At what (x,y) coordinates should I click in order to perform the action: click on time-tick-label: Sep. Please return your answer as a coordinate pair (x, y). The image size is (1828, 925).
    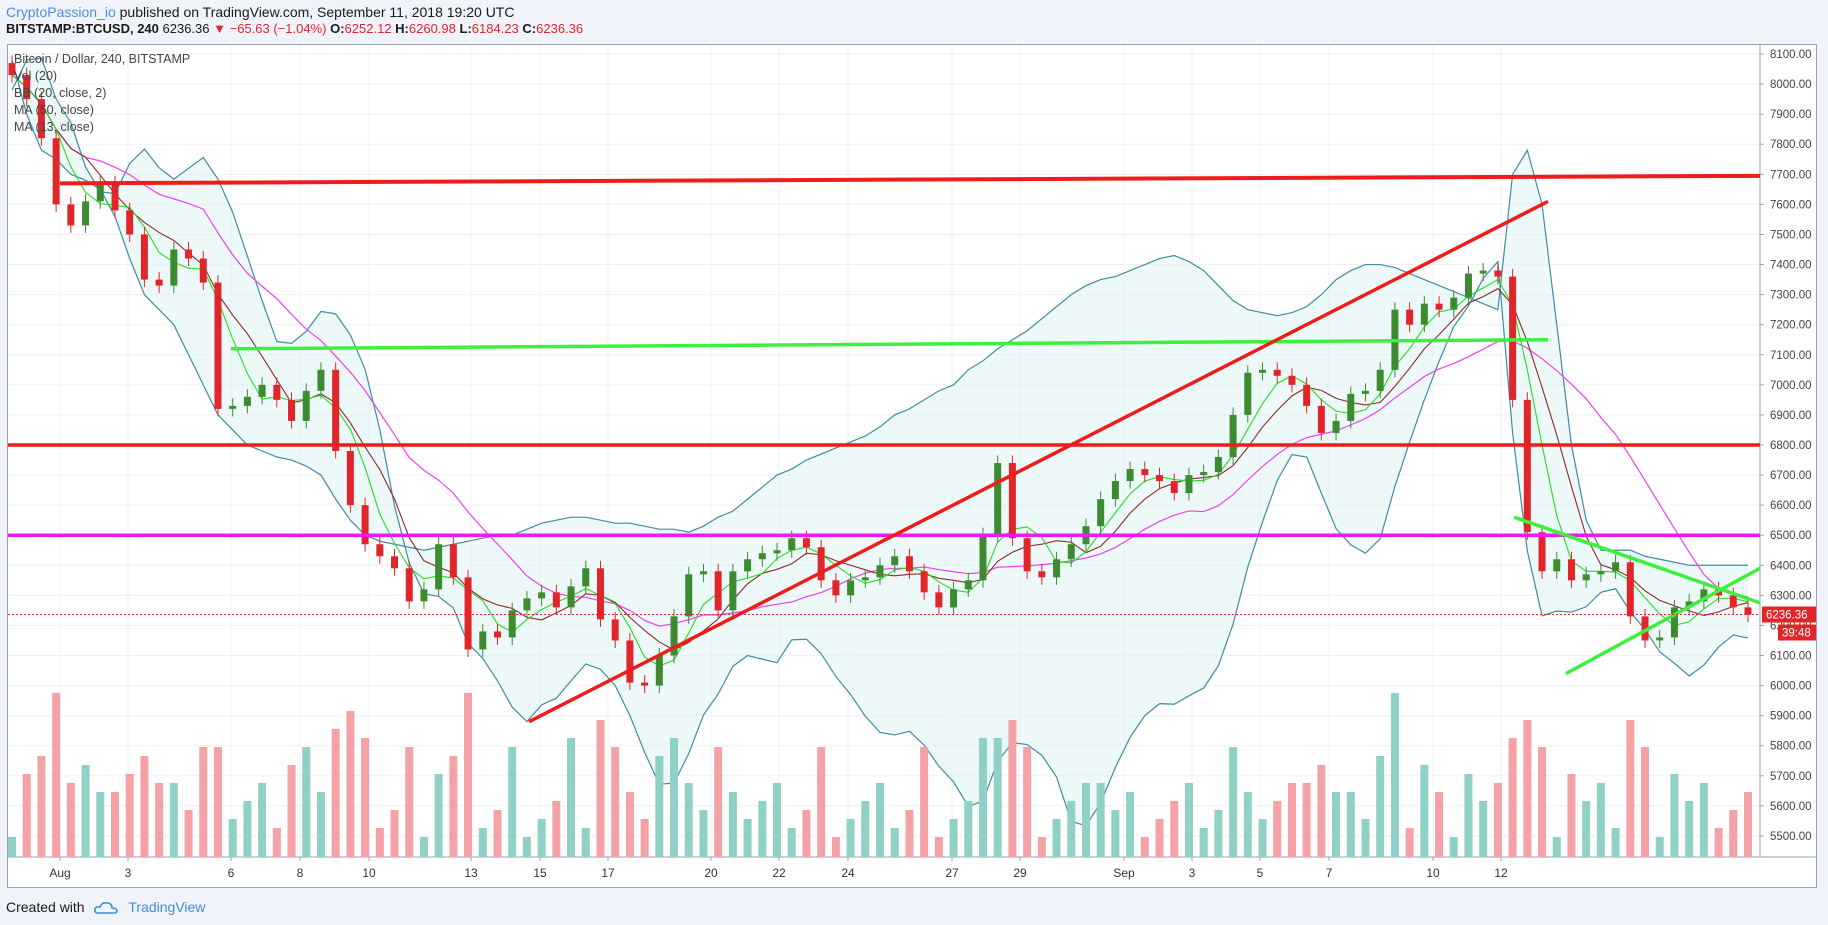
    Looking at the image, I should click on (1124, 873).